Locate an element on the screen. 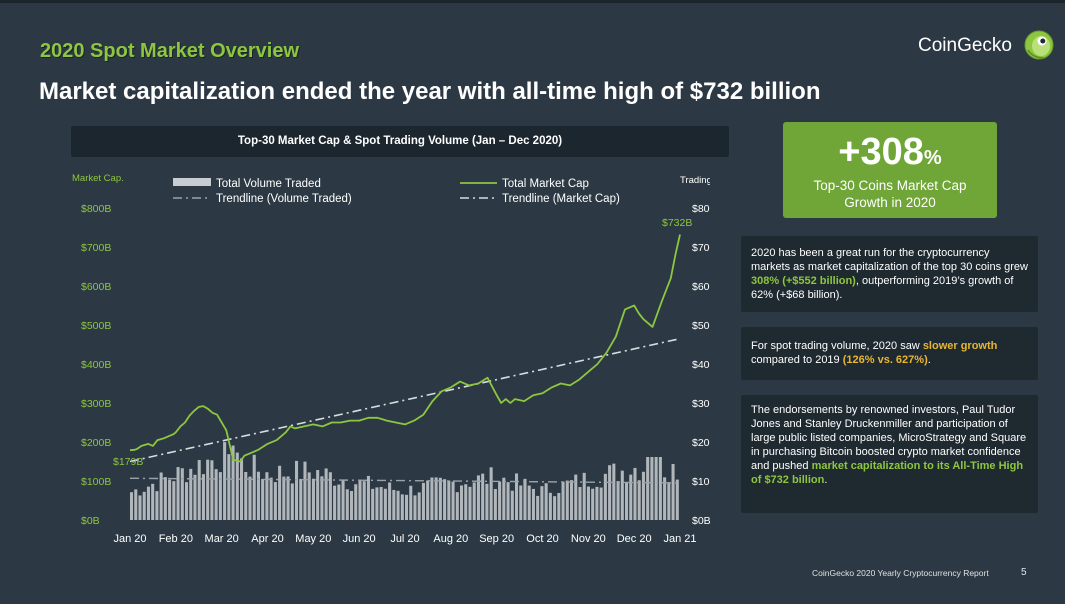  x-tick: Sep 20 is located at coordinates (496, 539).